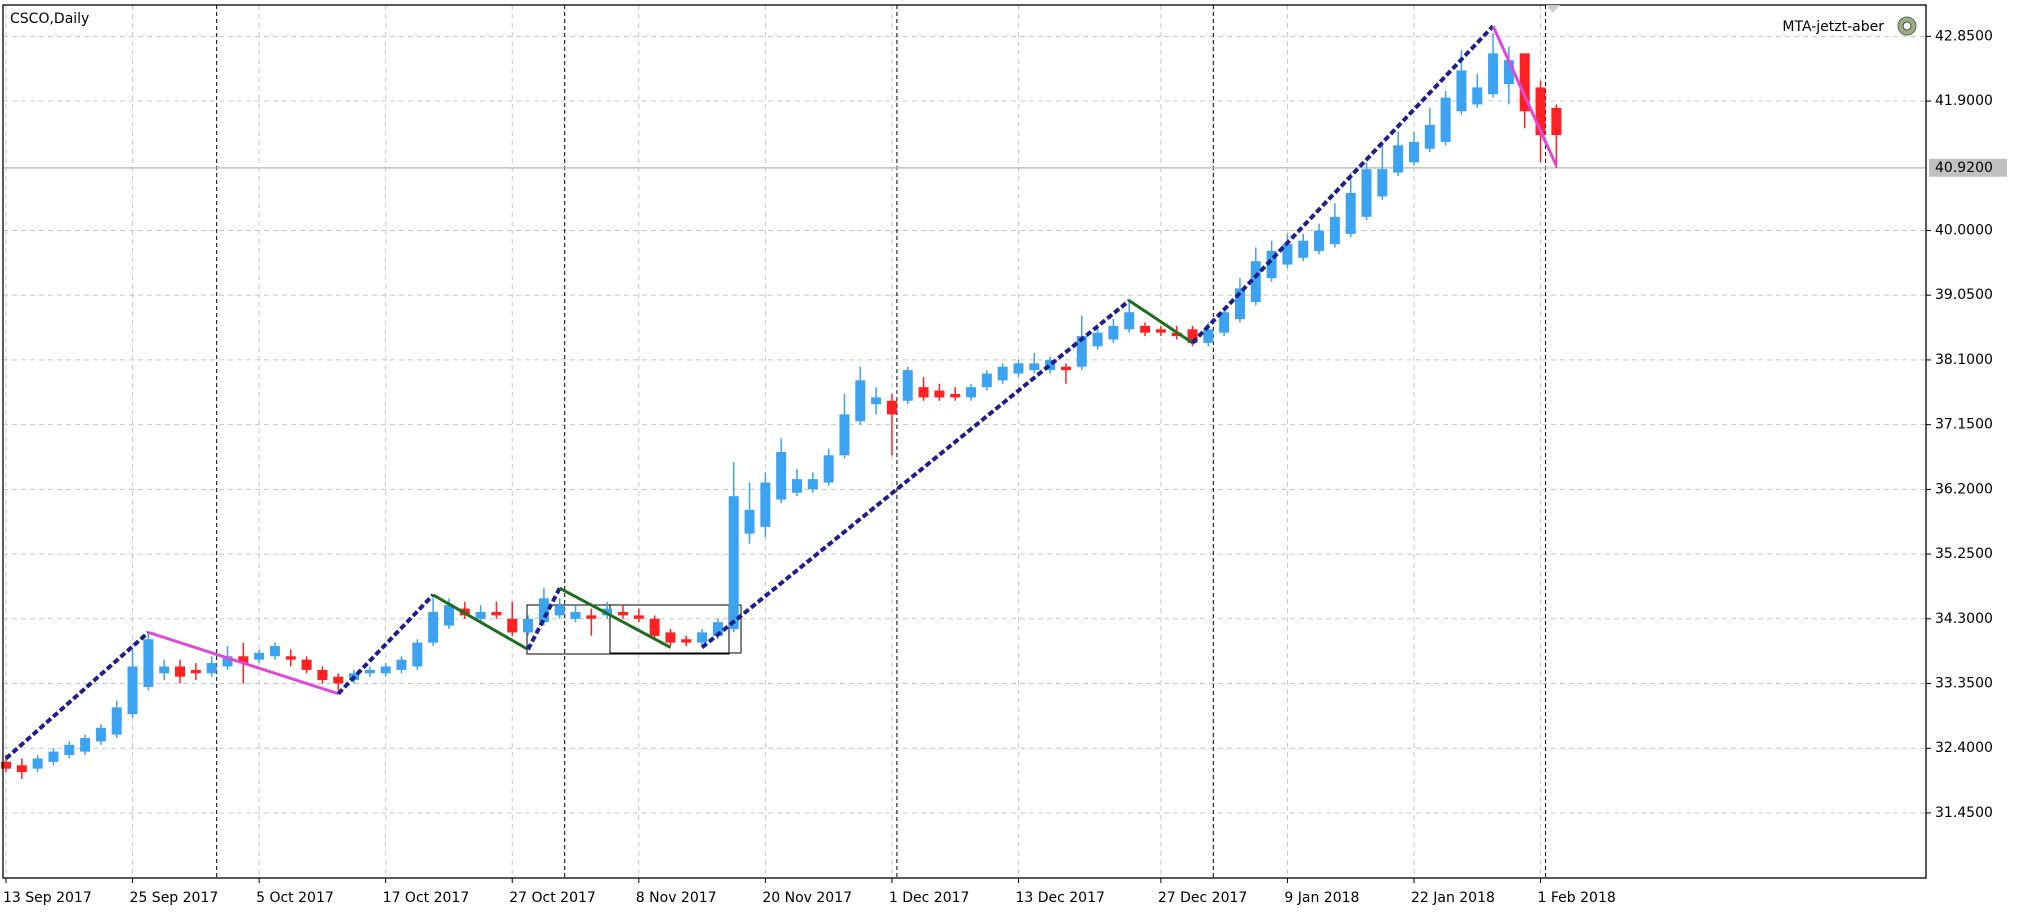 This screenshot has height=920, width=2036. Describe the element at coordinates (1964, 425) in the screenshot. I see `y-tick-label: 37.1500` at that location.